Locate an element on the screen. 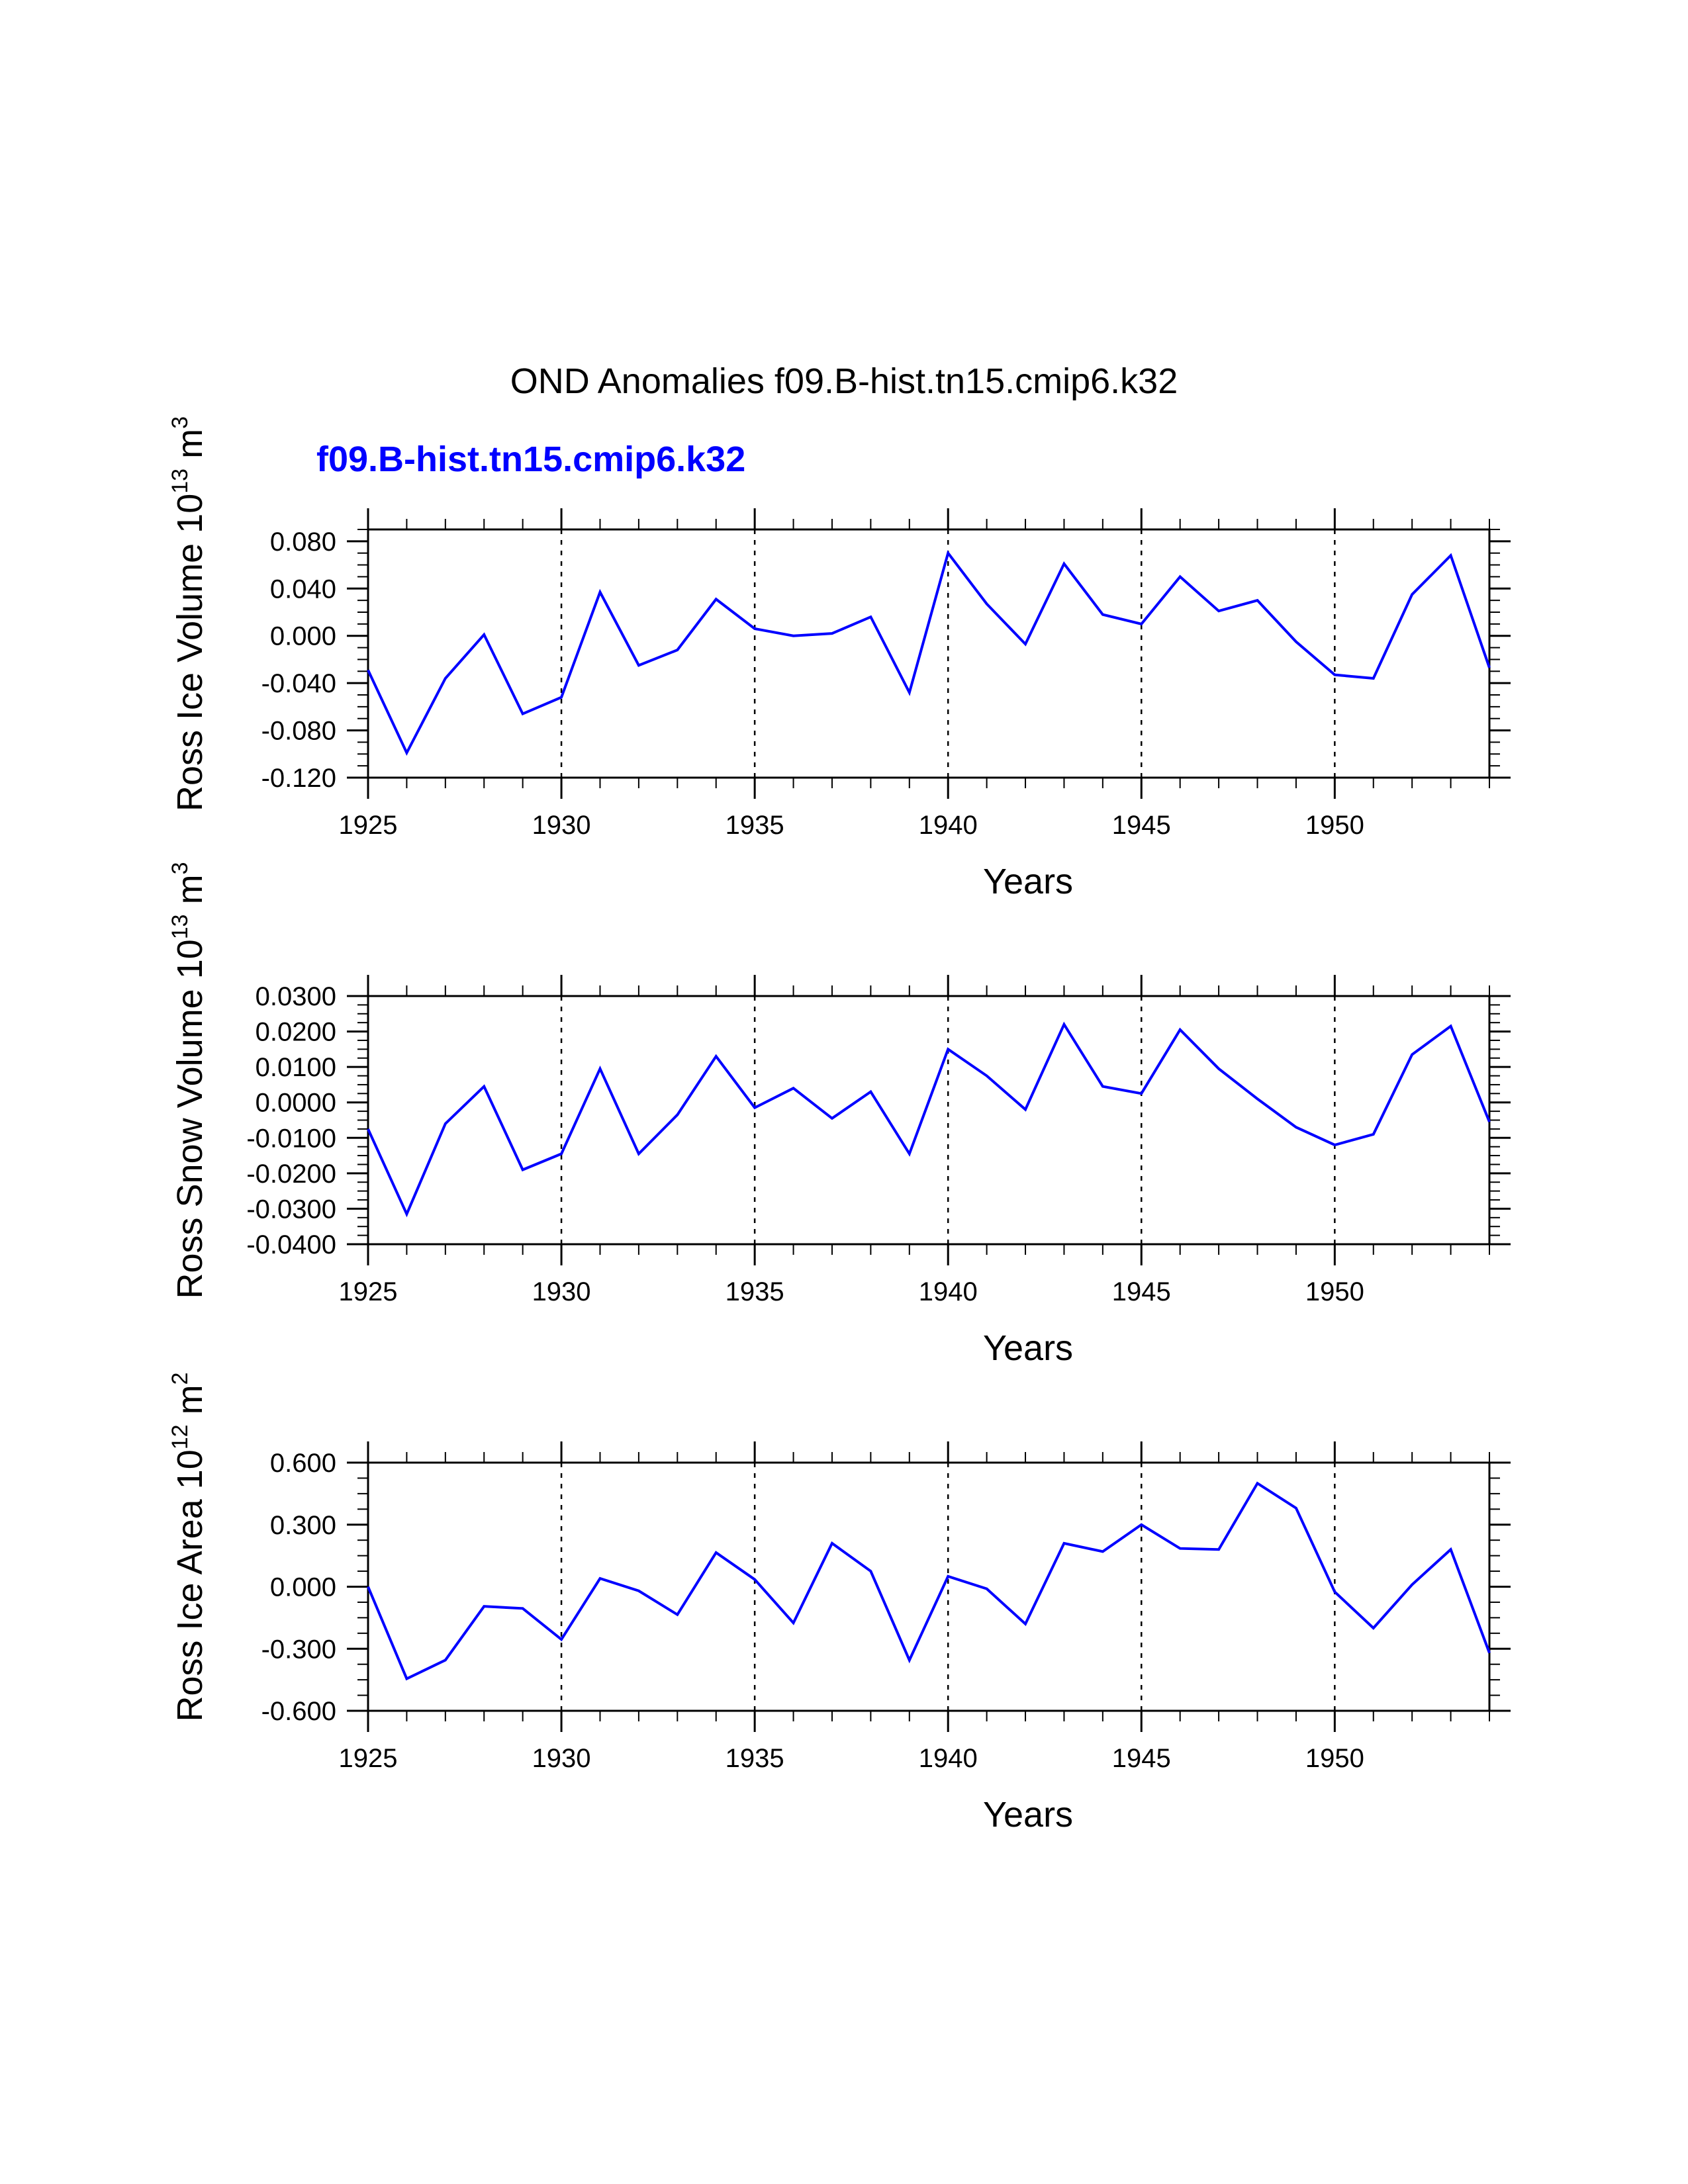 The height and width of the screenshot is (2184, 1688). y-axis-label: Ross Snow Volume 1013 m3 is located at coordinates (188, 1080).